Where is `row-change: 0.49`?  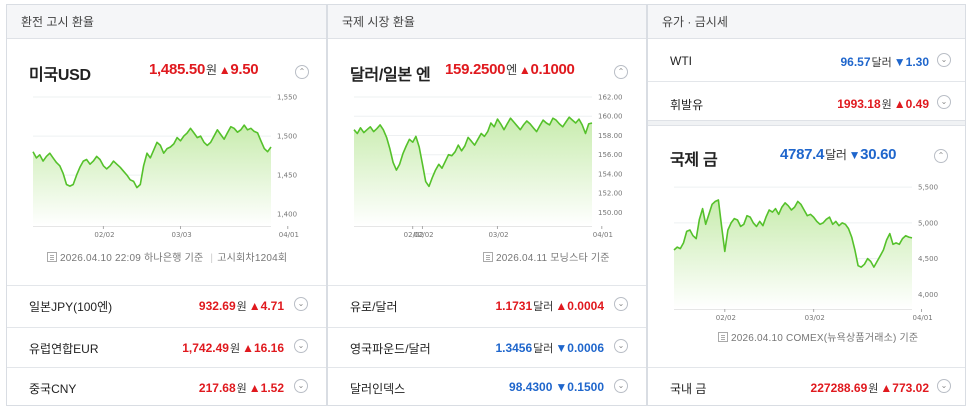 row-change: 0.49 is located at coordinates (917, 104).